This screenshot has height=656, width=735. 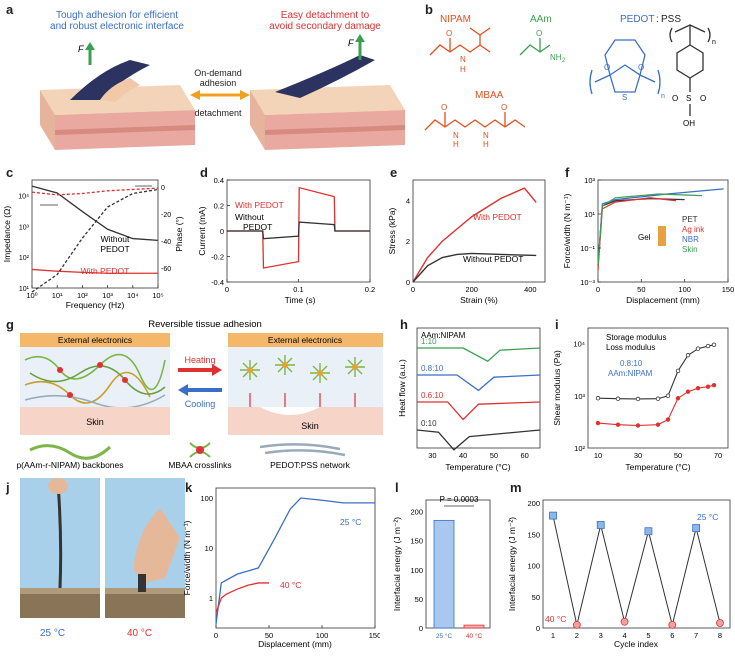 I want to click on i-ytick-2: 10², so click(x=579, y=448).